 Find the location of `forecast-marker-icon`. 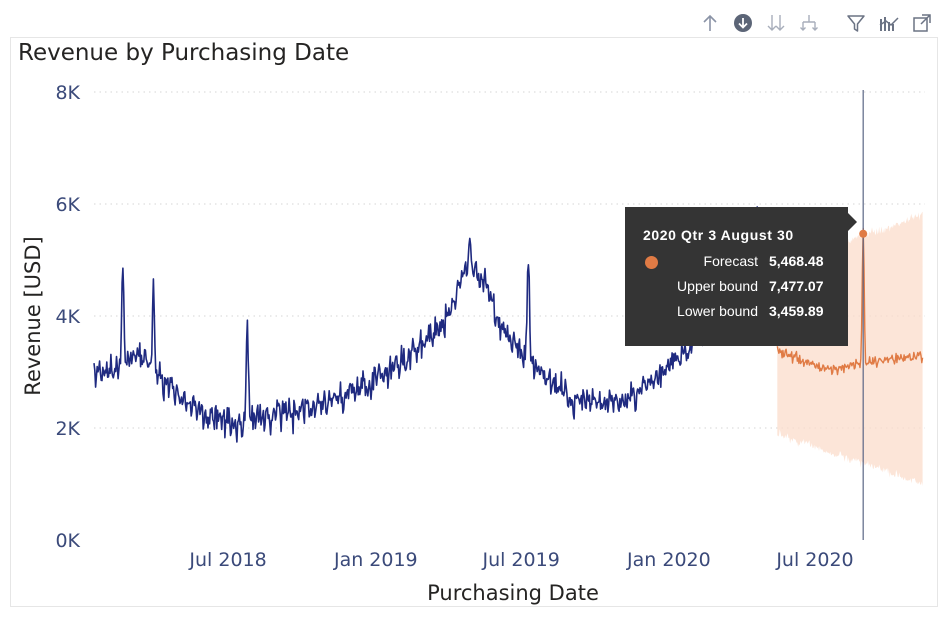

forecast-marker-icon is located at coordinates (651, 262).